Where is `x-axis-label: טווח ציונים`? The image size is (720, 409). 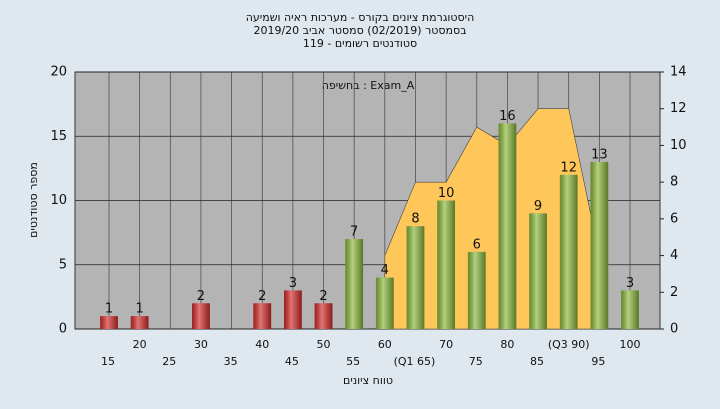 x-axis-label: טווח ציונים is located at coordinates (368, 380).